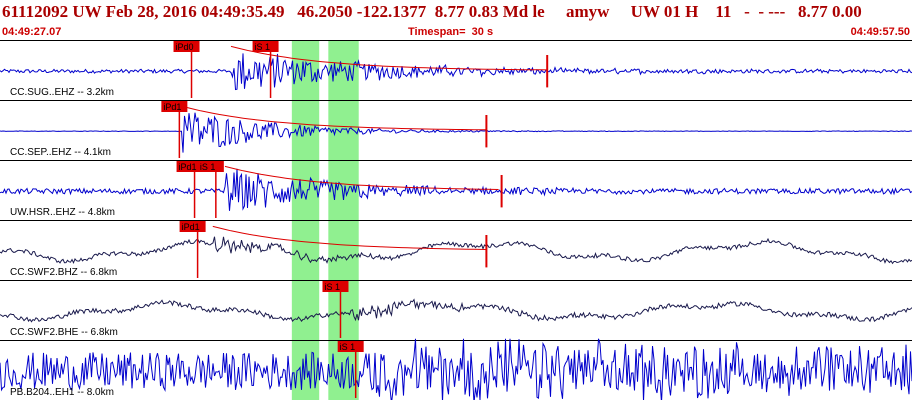 This screenshot has width=912, height=400. I want to click on timespan: Timespan= 30 s, so click(451, 32).